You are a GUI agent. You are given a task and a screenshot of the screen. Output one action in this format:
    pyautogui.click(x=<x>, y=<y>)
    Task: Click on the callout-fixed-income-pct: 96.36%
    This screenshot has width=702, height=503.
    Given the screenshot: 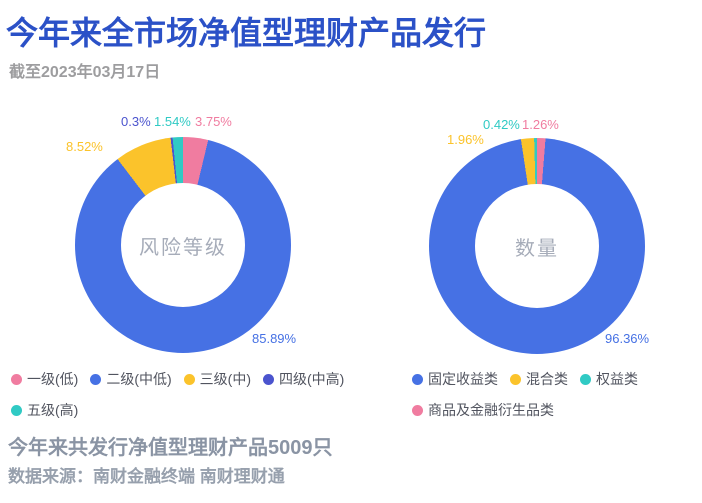 What is the action you would take?
    pyautogui.click(x=627, y=338)
    